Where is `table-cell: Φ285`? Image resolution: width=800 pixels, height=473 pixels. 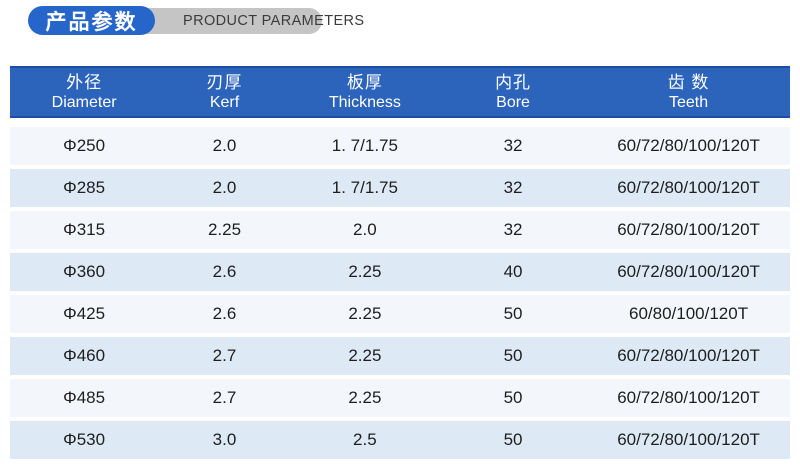 table-cell: Φ285 is located at coordinates (84, 187).